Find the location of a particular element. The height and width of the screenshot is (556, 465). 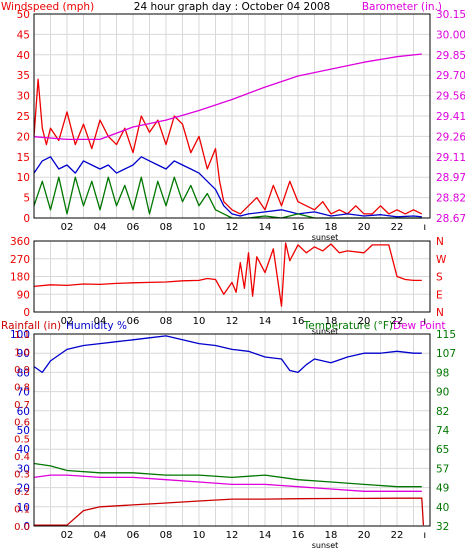

y-right-tick-label: 49 is located at coordinates (442, 489).